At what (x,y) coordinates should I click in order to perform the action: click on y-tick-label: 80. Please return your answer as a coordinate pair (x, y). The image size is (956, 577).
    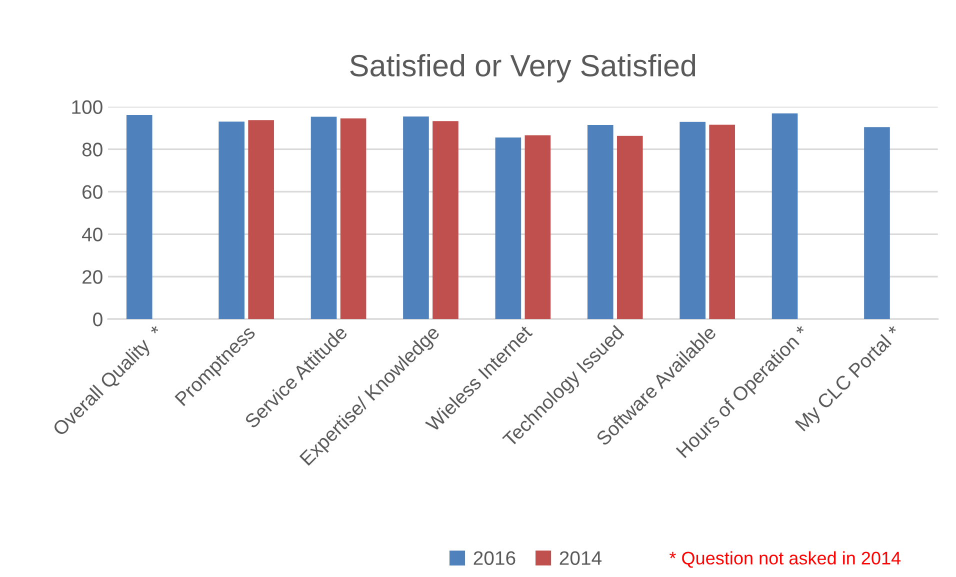
    Looking at the image, I should click on (92, 149).